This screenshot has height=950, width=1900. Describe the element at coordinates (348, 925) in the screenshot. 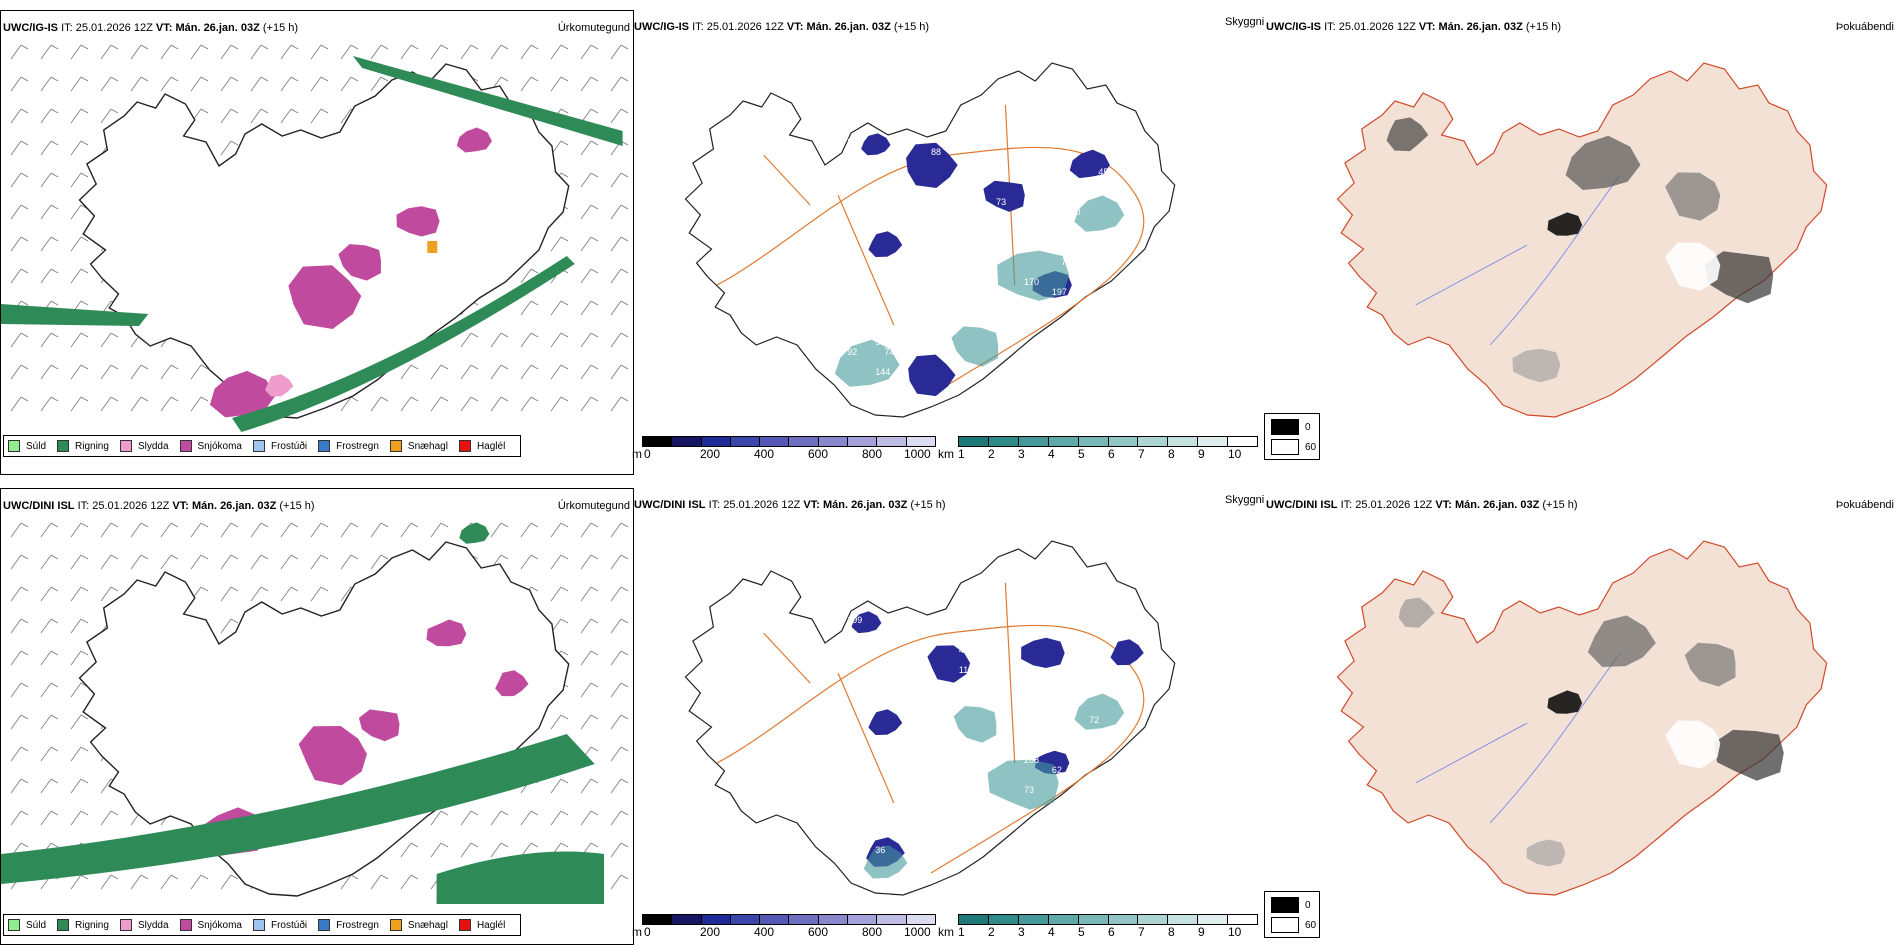

I see `legend-item-5: Frostregn` at that location.